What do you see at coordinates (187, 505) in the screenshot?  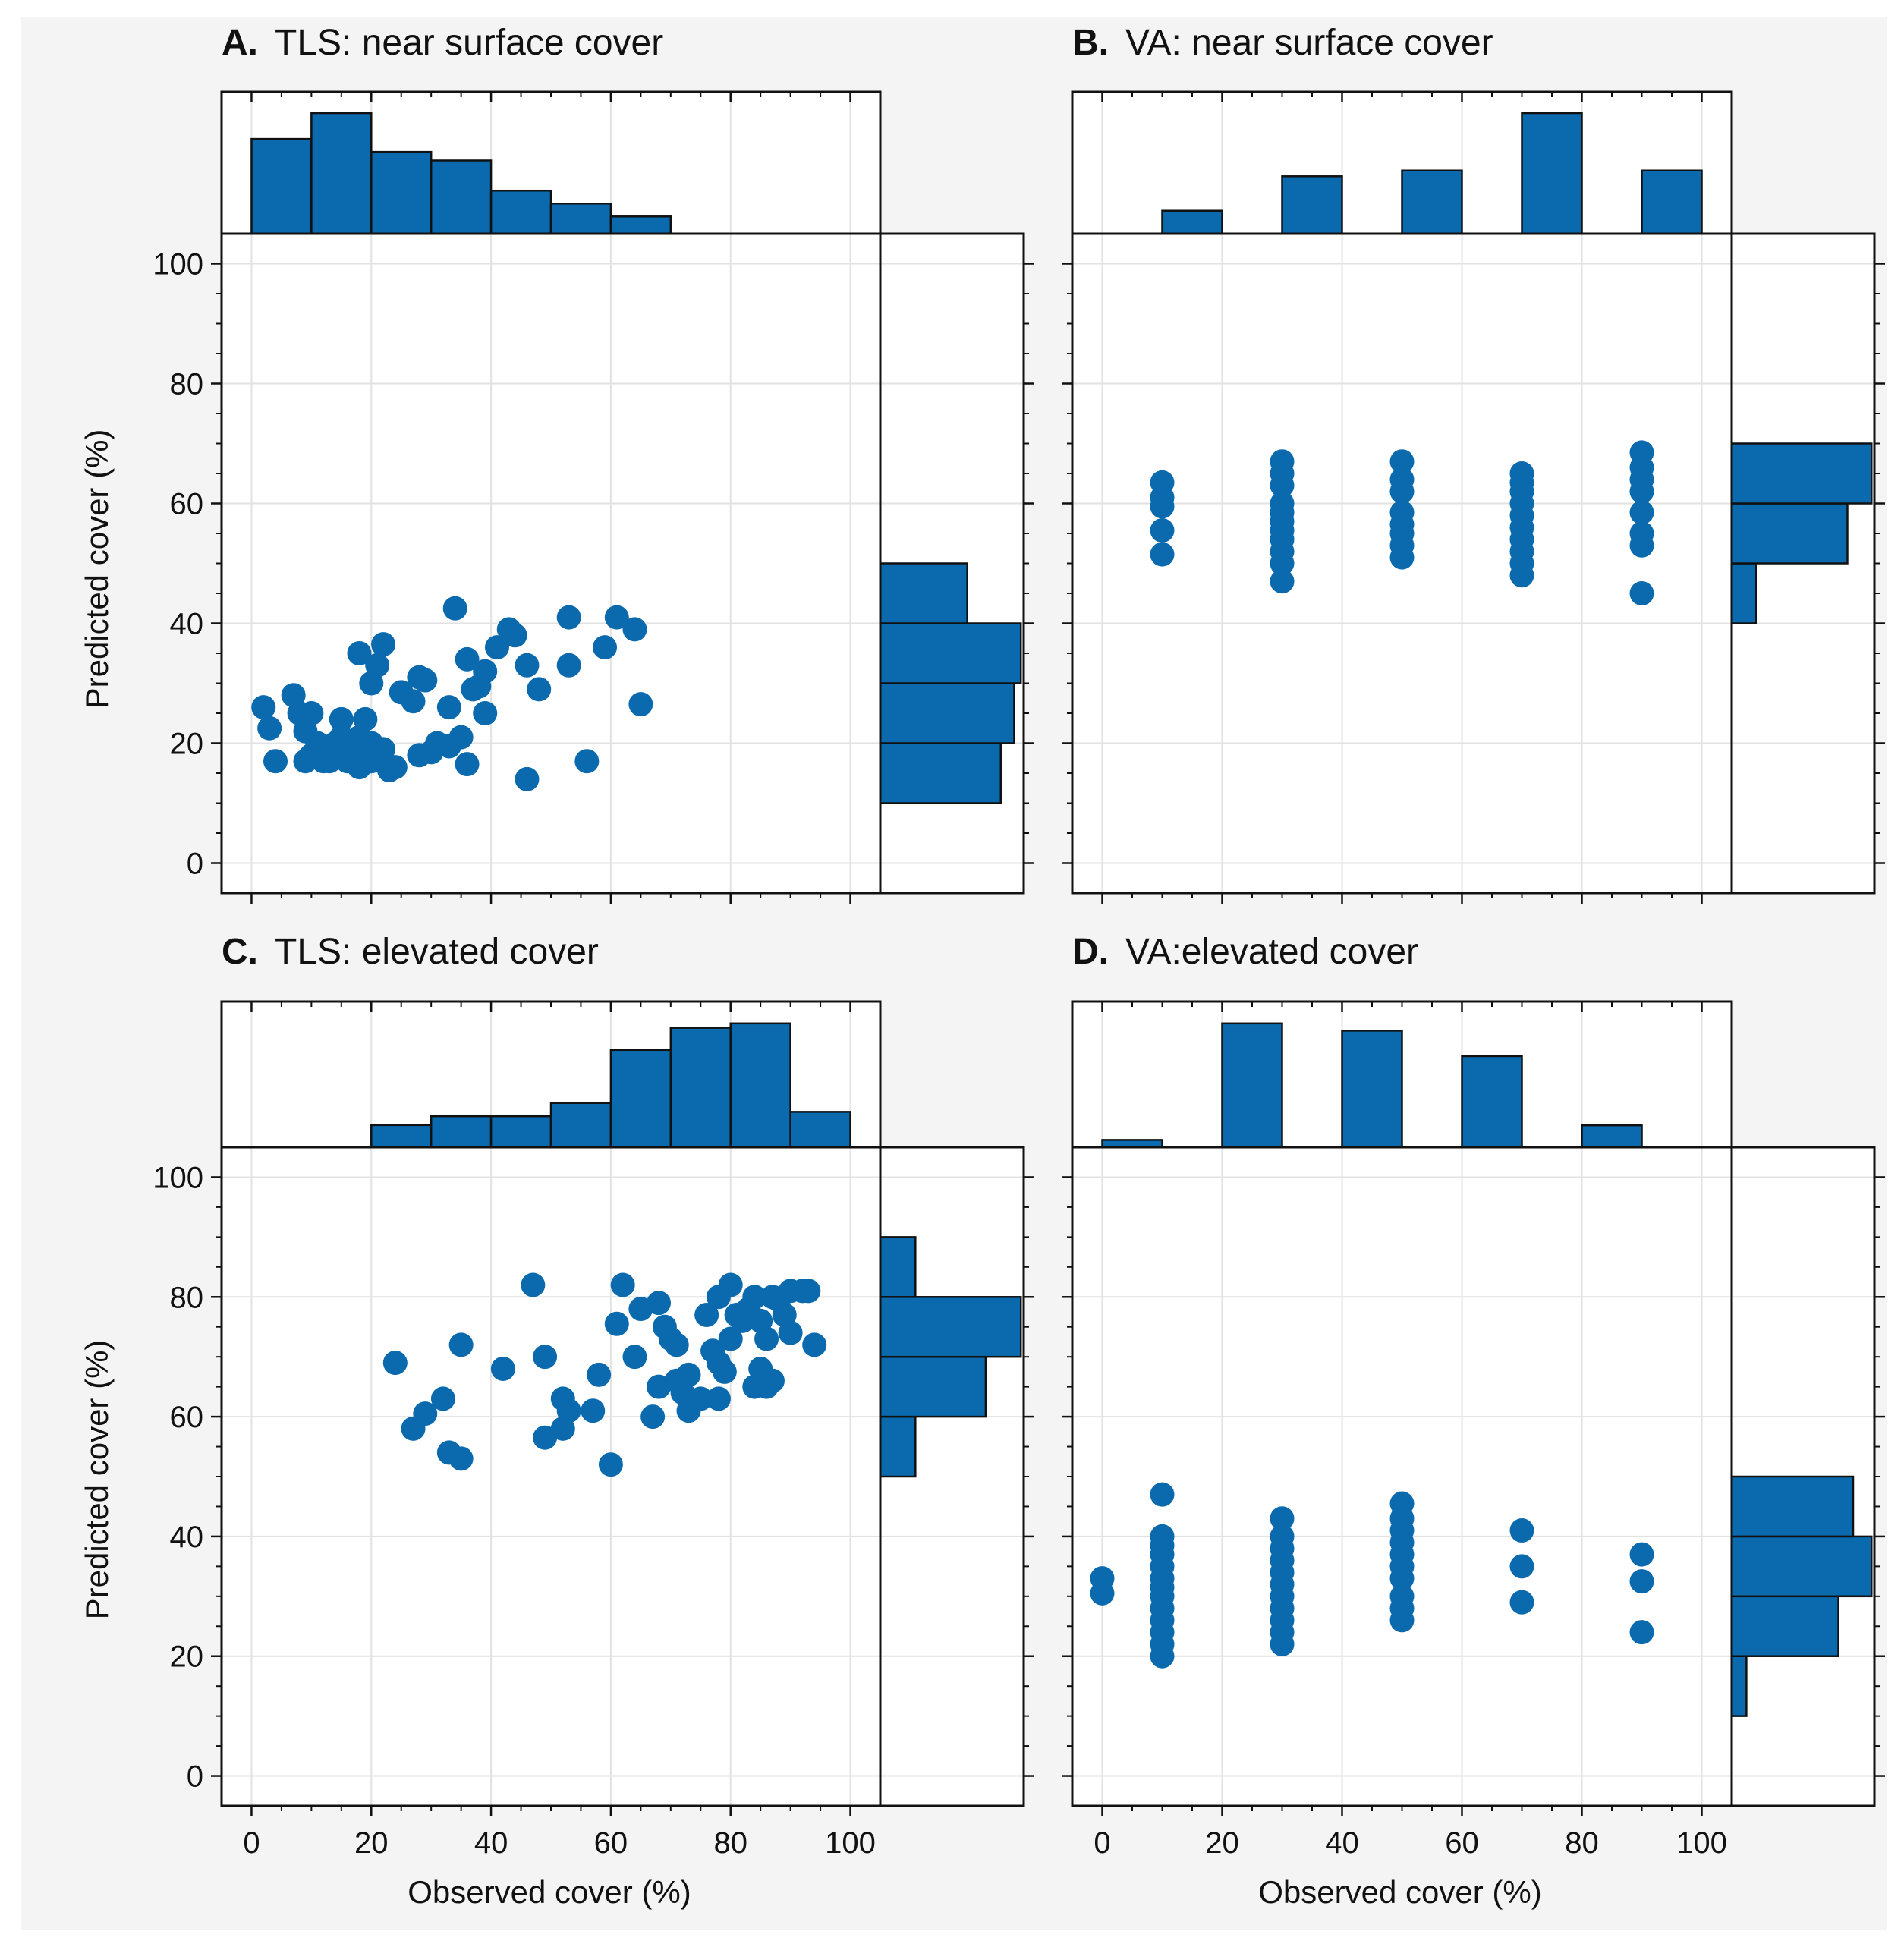 I see `y-tick-label: 60` at bounding box center [187, 505].